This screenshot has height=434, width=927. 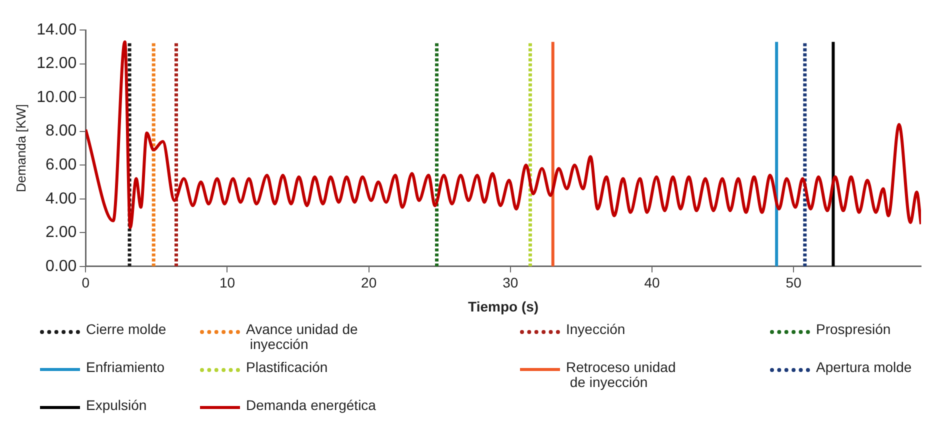 I want to click on x-tick-label: 50, so click(x=794, y=282).